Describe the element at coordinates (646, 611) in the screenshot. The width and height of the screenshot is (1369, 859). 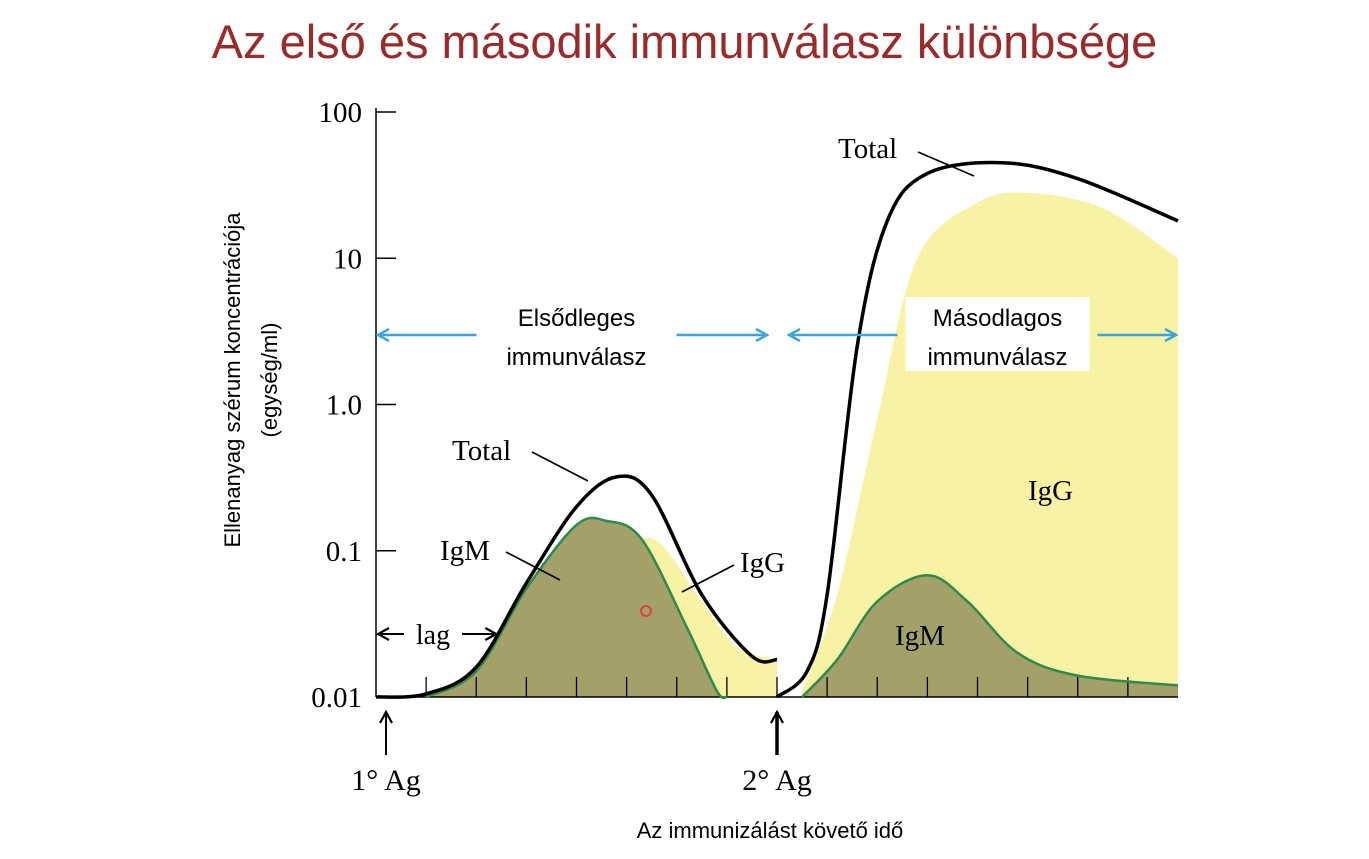
I see `pointer-dot-icon` at that location.